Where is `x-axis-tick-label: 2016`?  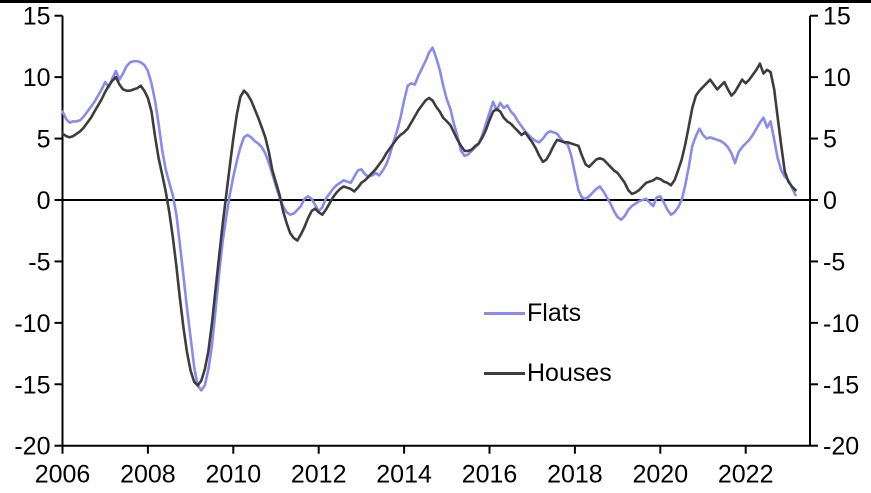 x-axis-tick-label: 2016 is located at coordinates (490, 475).